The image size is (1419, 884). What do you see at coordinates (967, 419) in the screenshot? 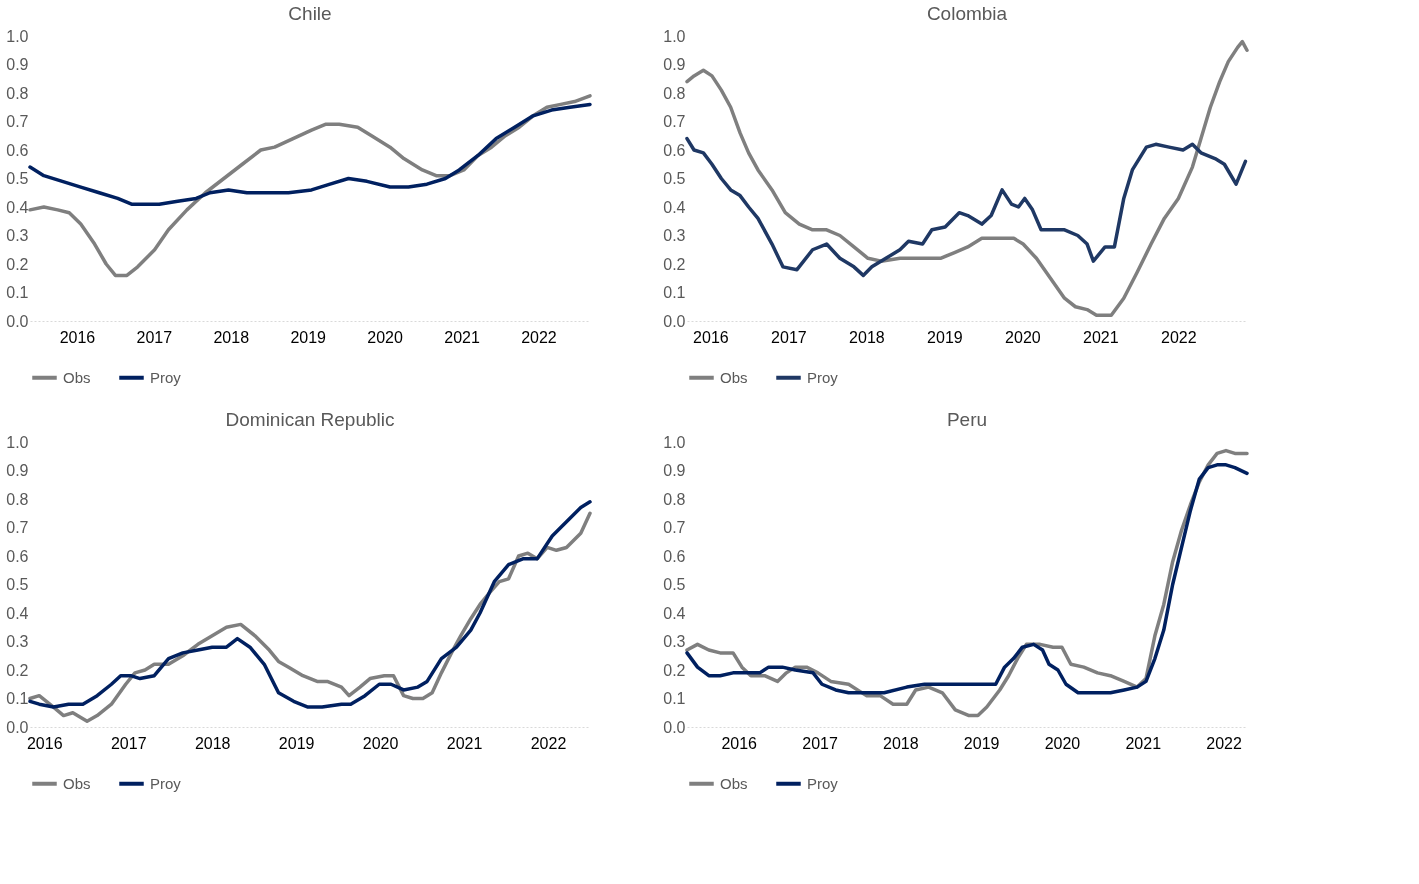
I see `chart-title: Peru` at bounding box center [967, 419].